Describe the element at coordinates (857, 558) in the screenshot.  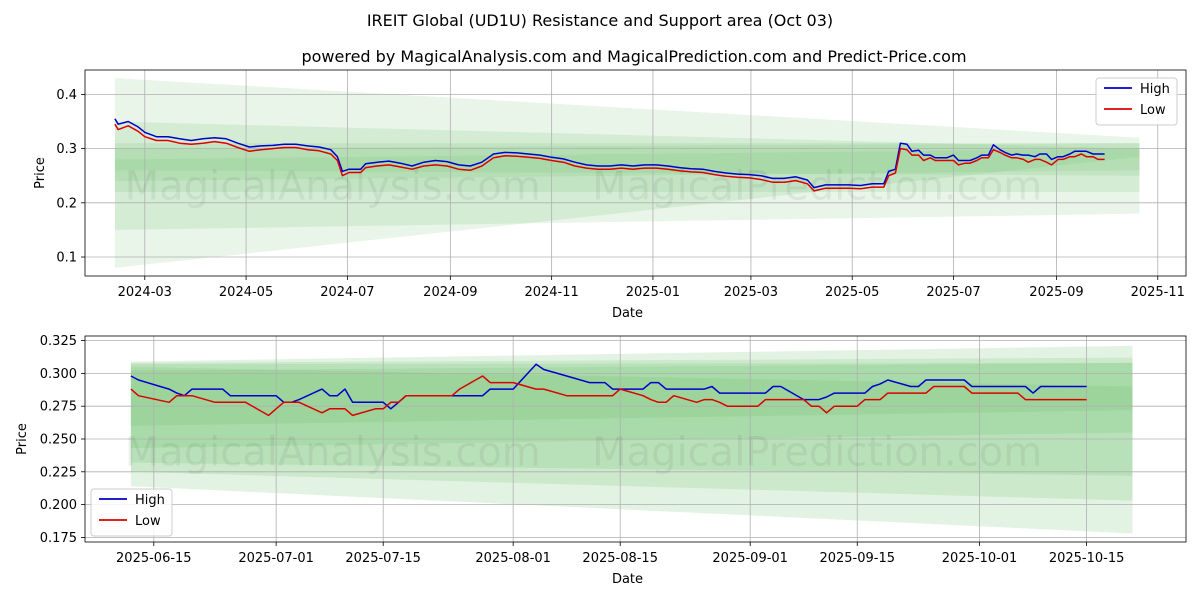
I see `x-tick-label: 2025-09-15` at that location.